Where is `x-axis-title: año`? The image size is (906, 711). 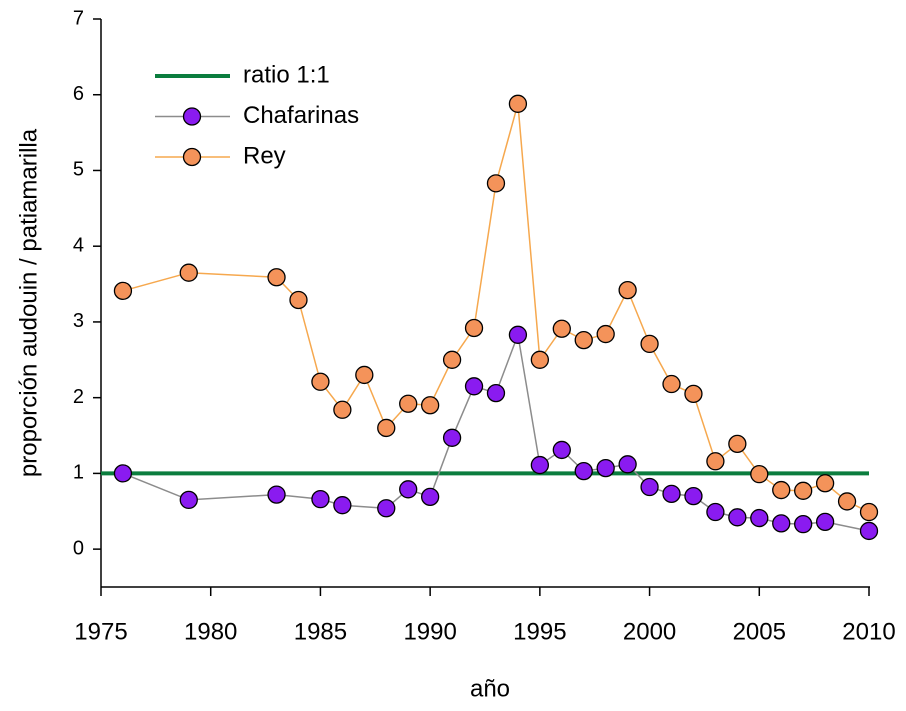
x-axis-title: año is located at coordinates (490, 688).